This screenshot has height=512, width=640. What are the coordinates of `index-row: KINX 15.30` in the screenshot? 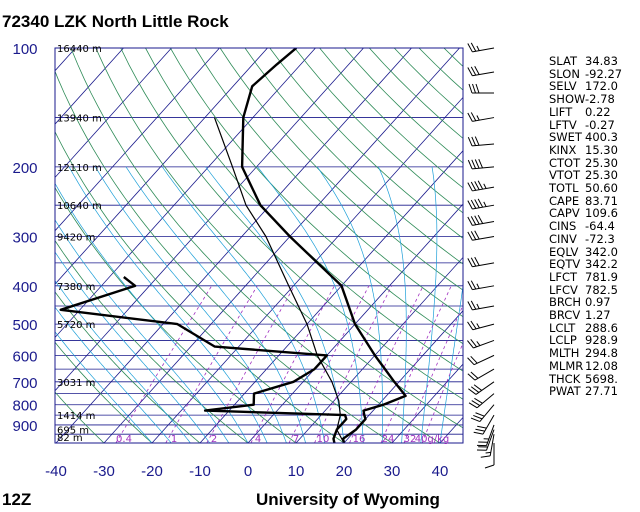 It's located at (594, 150).